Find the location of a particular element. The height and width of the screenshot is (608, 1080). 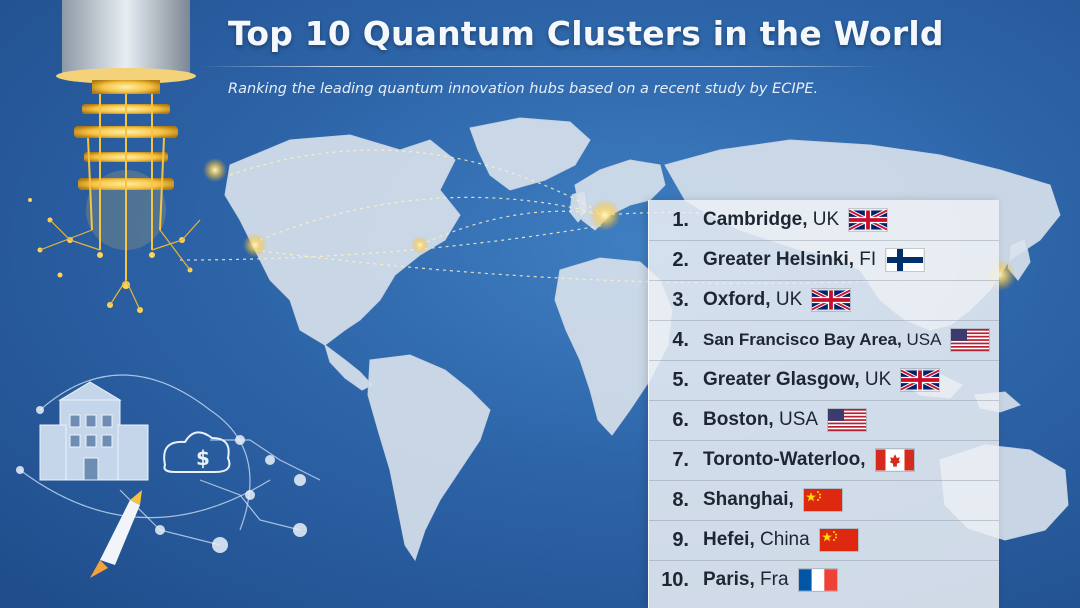

innovation-network-icon: $ is located at coordinates (168, 476).